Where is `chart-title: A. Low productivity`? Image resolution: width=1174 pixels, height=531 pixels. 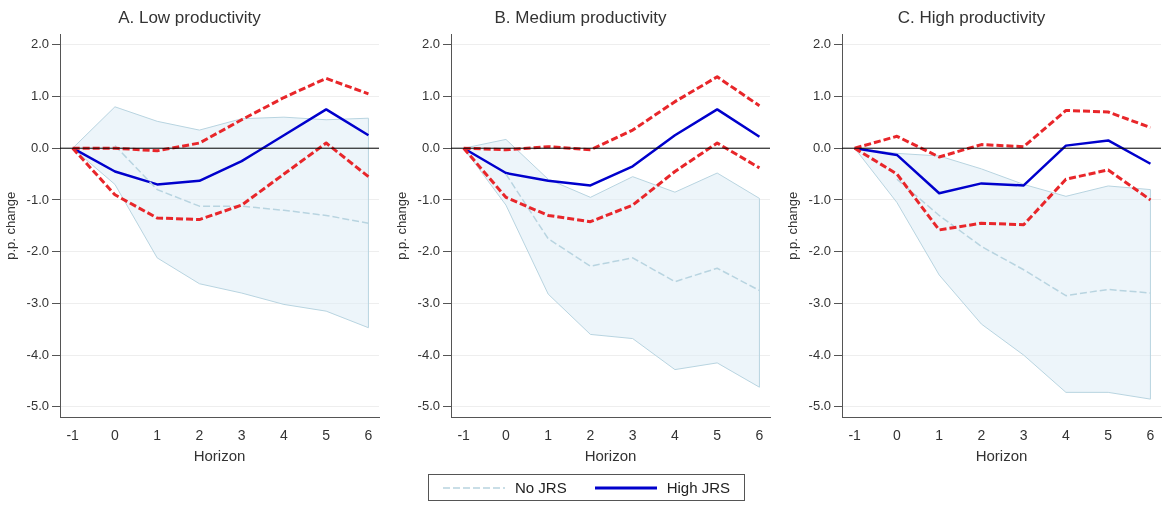
chart-title: A. Low productivity is located at coordinates (190, 17).